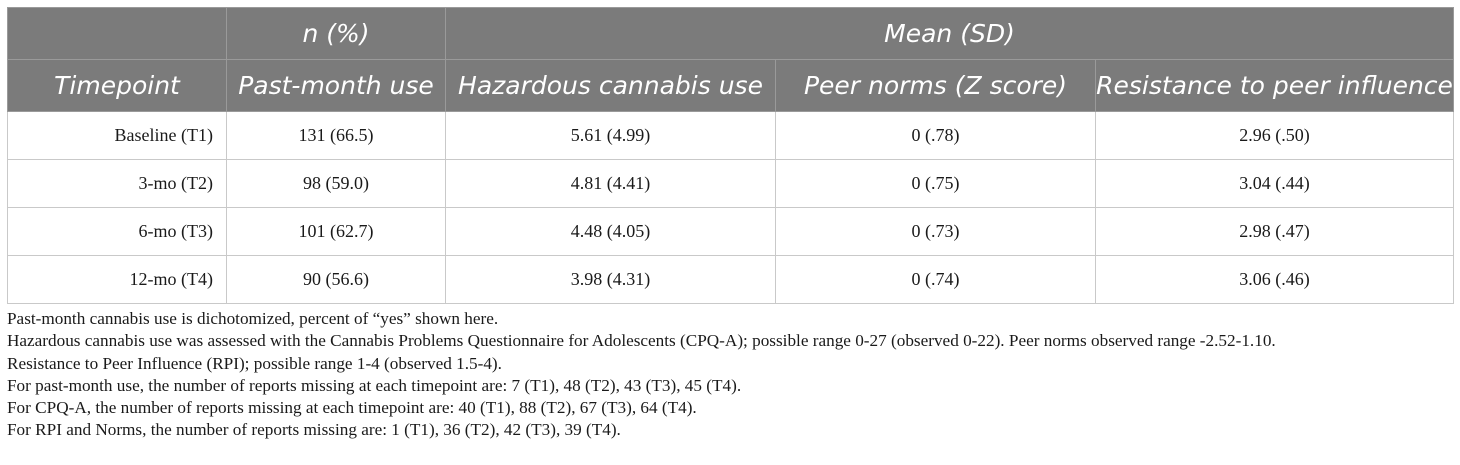 The width and height of the screenshot is (1460, 465). What do you see at coordinates (336, 279) in the screenshot?
I see `past-month-use-cell: 90 (56.6)` at bounding box center [336, 279].